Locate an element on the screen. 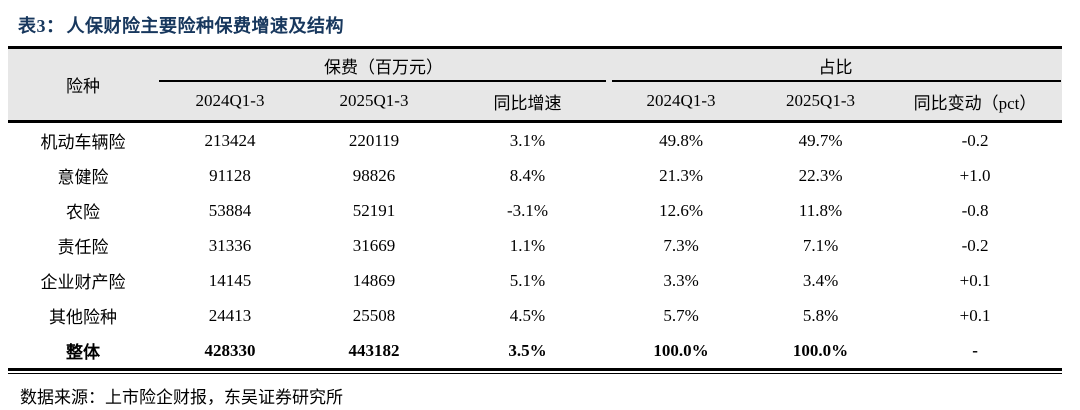  table-row: 其他险种 24413 25508 4.5% 5.7% 5.8% +0.1 is located at coordinates (535, 315).